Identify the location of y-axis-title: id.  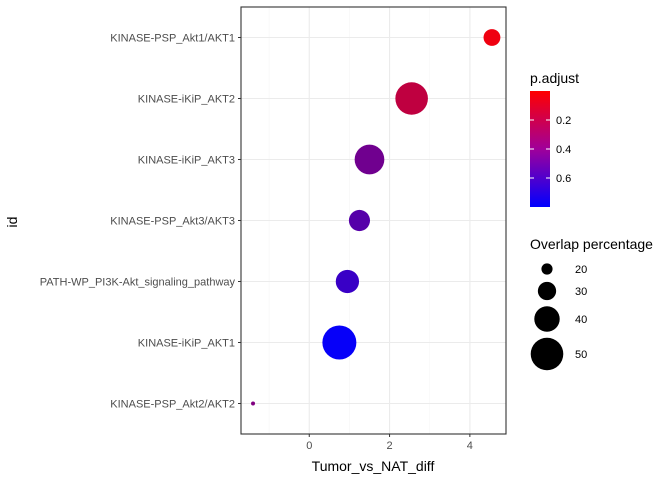
(12, 222).